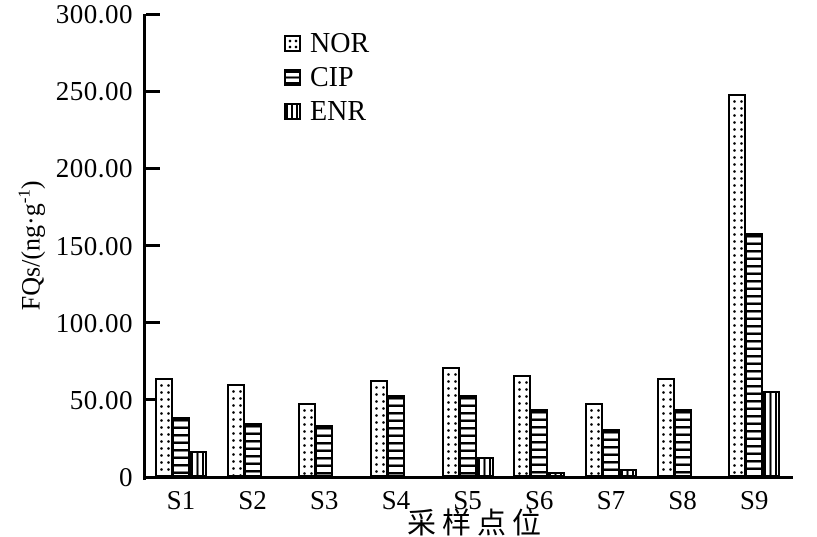 This screenshot has height=537, width=817. Describe the element at coordinates (292, 43) in the screenshot. I see `nor-pattern-swatch-icon` at that location.